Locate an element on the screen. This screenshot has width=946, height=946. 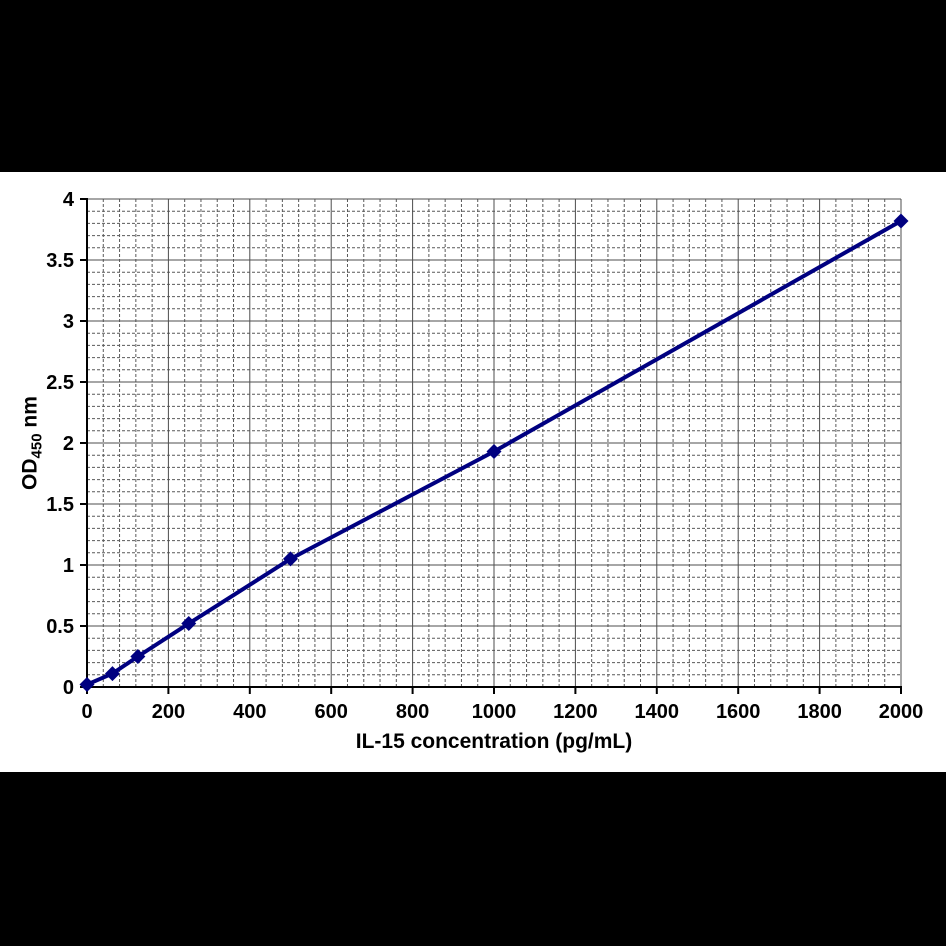
y-tick-label: 3.5 is located at coordinates (60, 261).